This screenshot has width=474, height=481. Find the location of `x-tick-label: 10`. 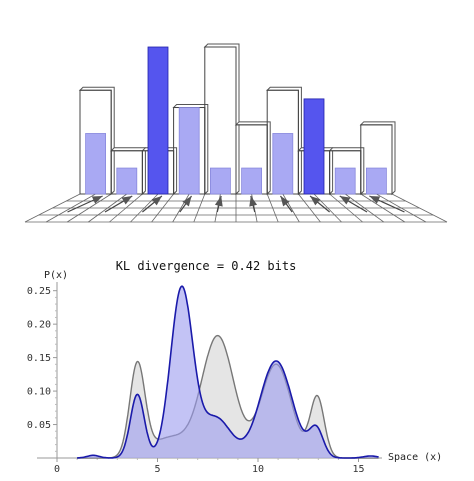

x-tick-label: 10 is located at coordinates (258, 469).